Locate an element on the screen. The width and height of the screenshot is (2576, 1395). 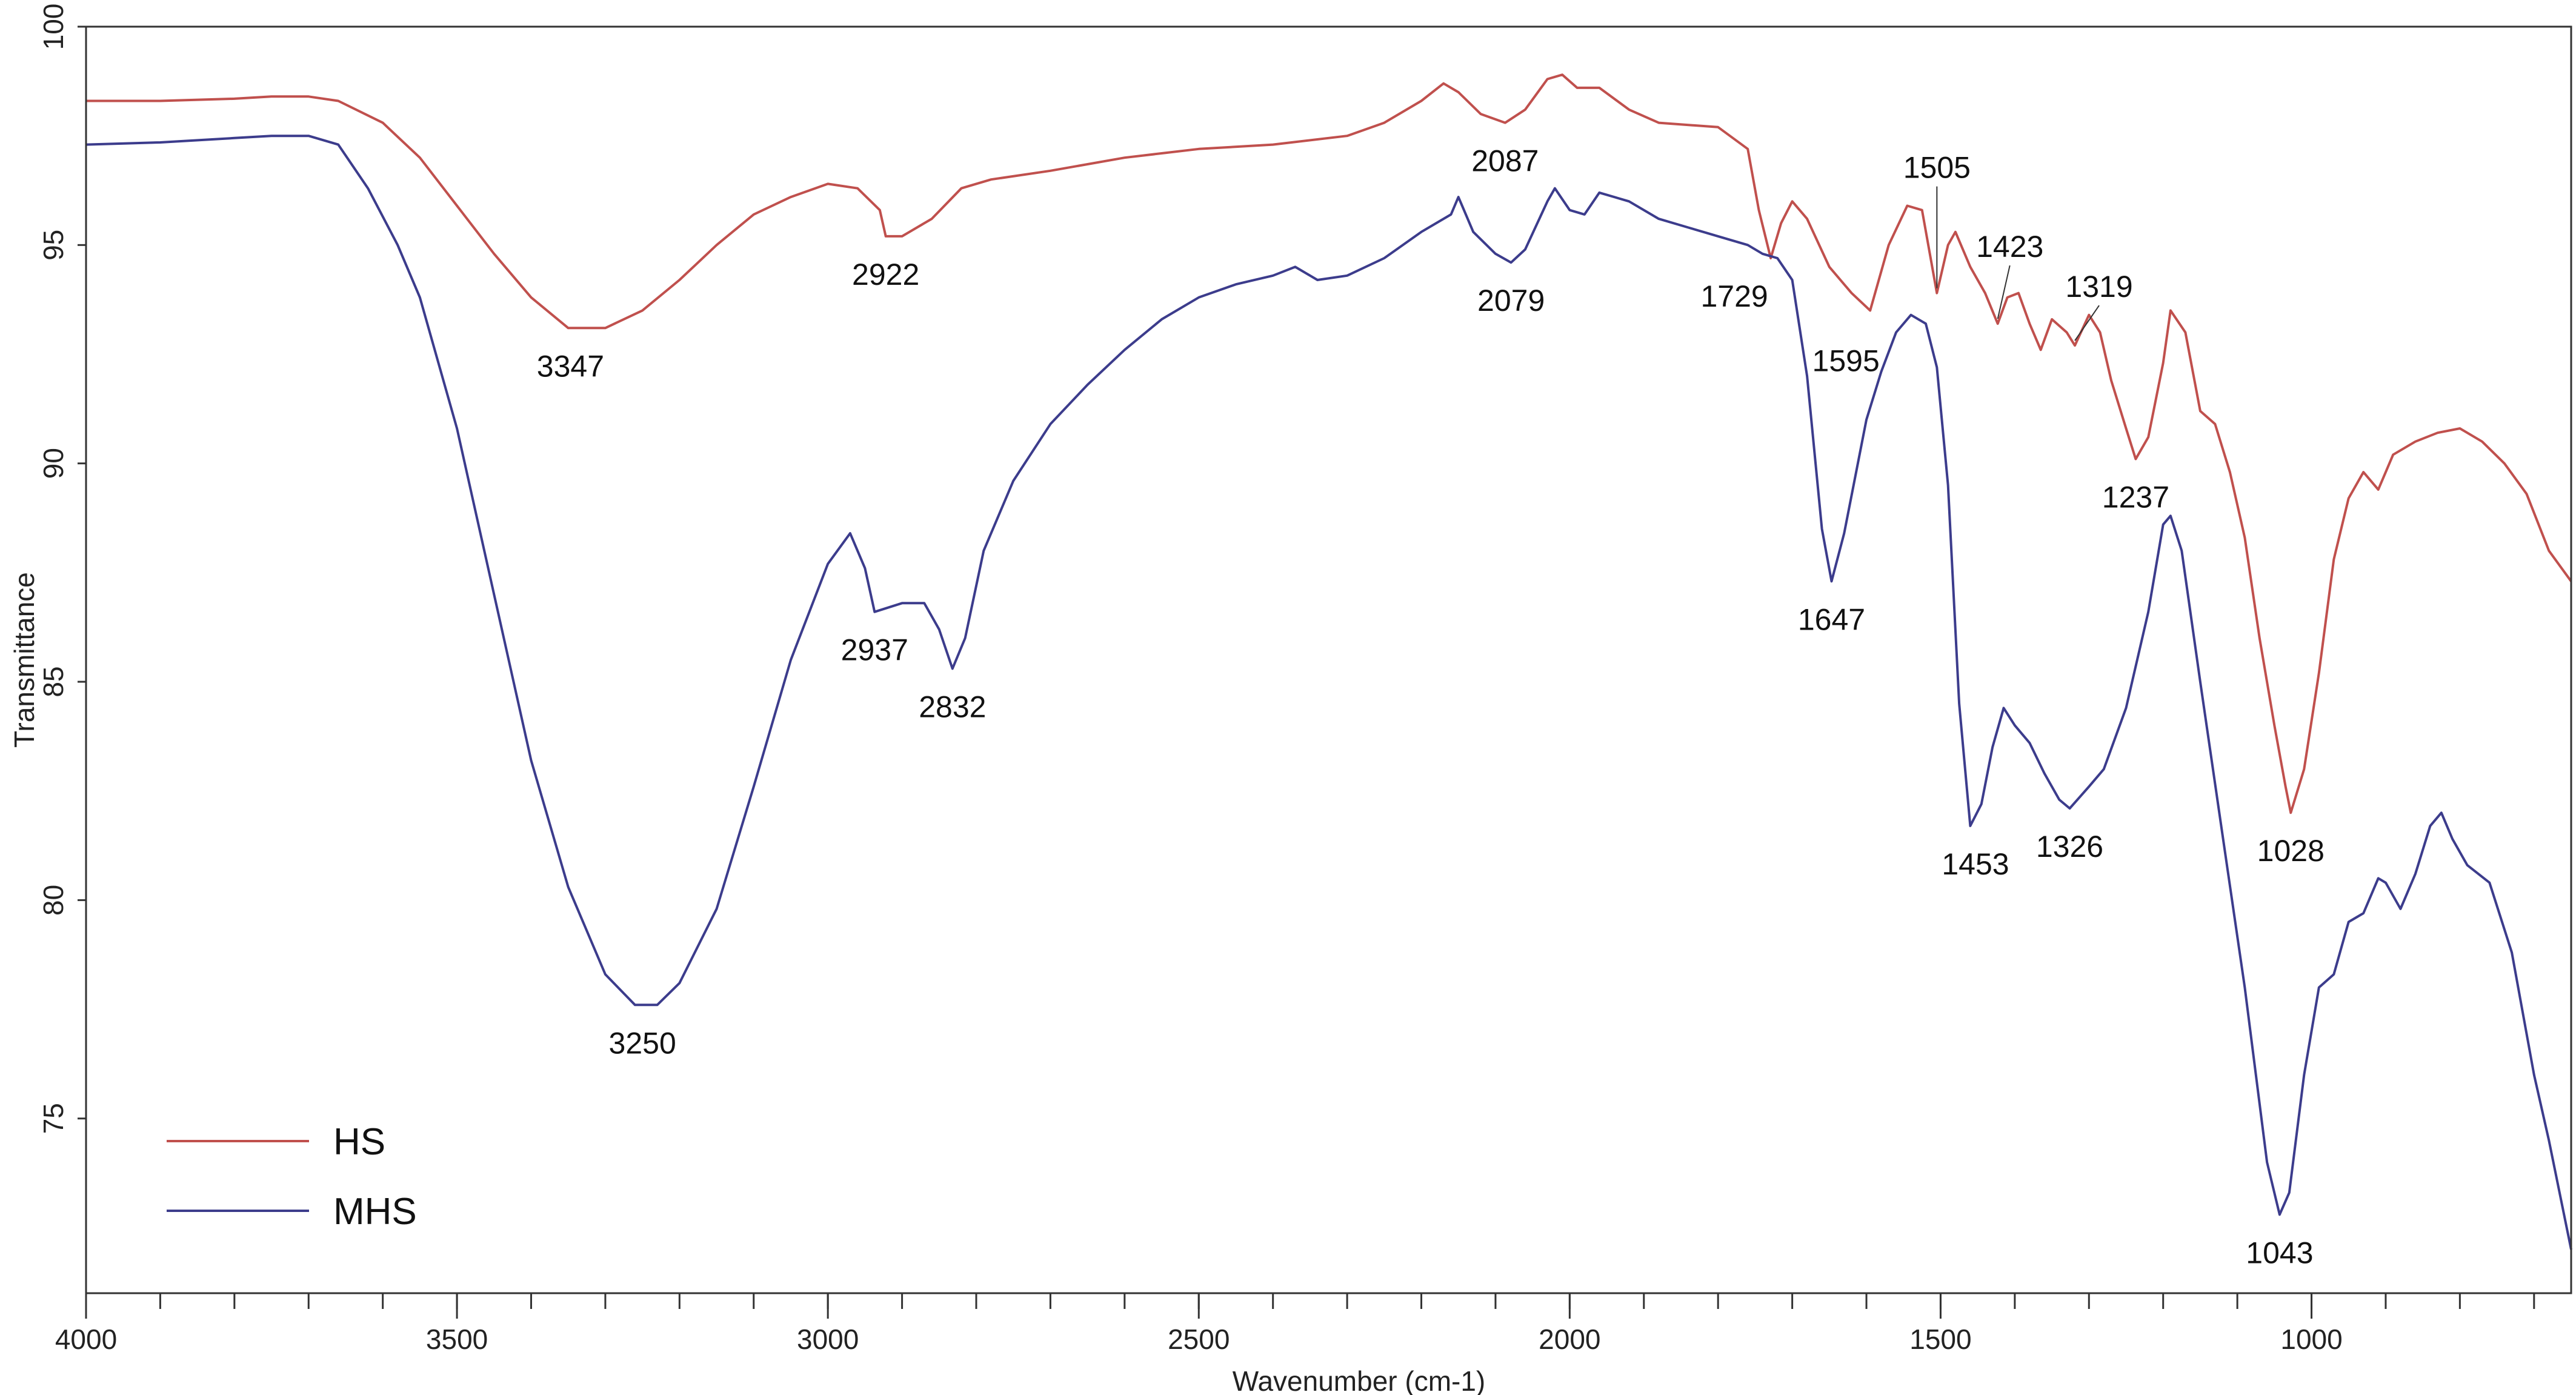
peak-label-hs-2922: 2922 is located at coordinates (885, 274).